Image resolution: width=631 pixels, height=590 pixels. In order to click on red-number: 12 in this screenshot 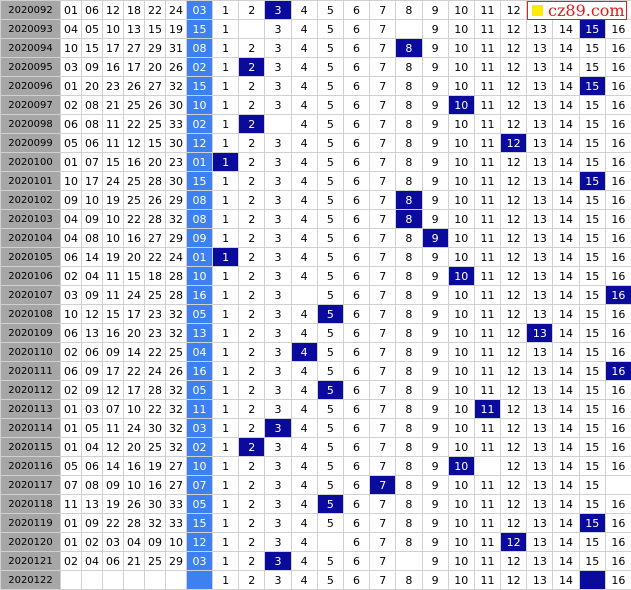, I will do `click(113, 10)`.